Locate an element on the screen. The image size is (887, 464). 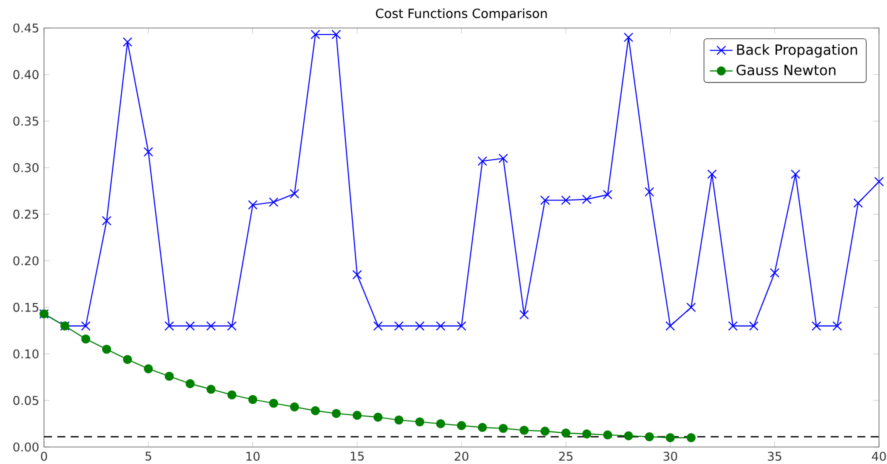
chart-title: Cost Functions Comparison is located at coordinates (461, 14).